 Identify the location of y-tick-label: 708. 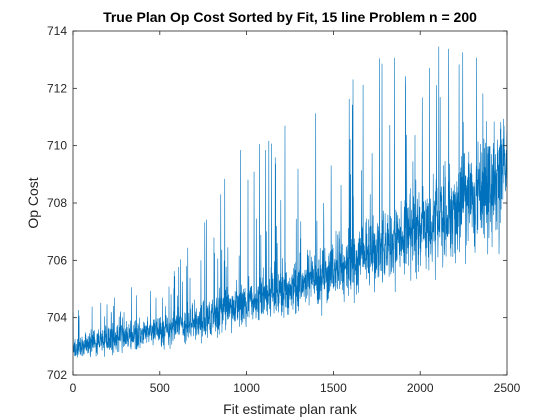
(57, 203).